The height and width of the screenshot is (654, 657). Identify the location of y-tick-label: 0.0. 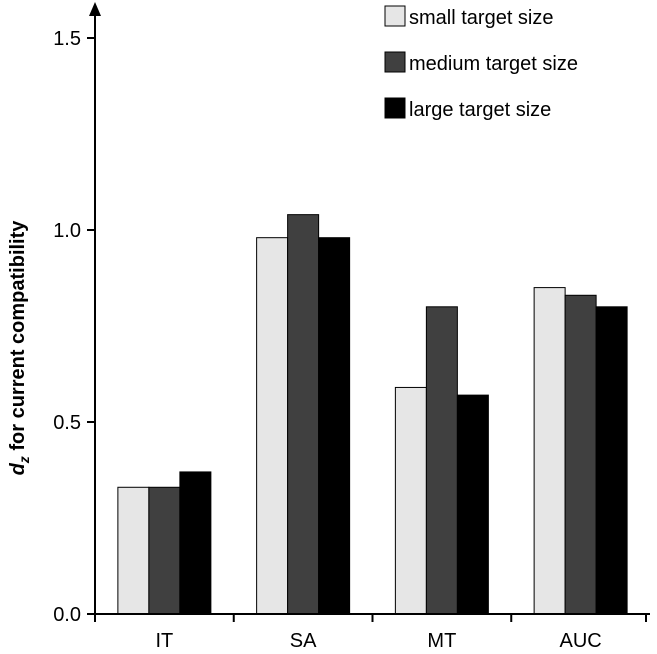
(67, 615).